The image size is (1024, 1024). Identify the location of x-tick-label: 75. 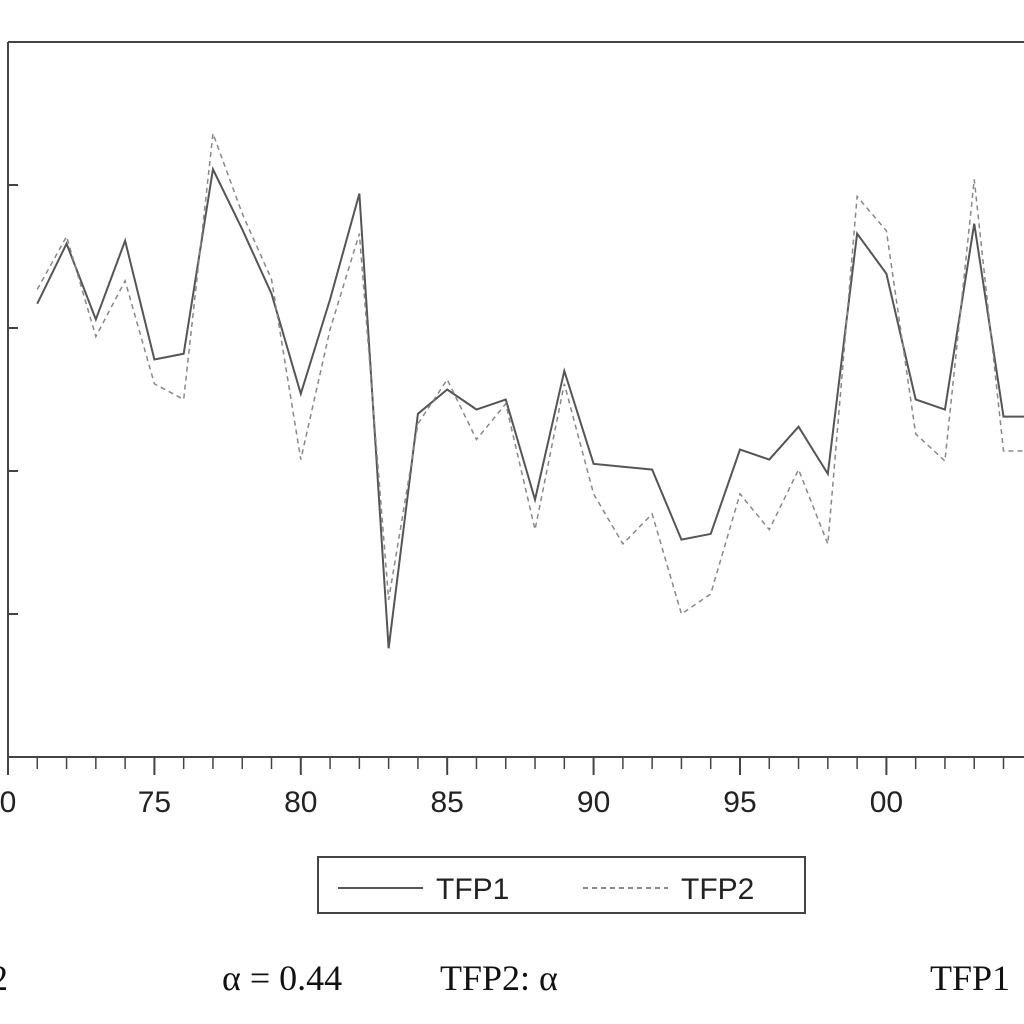
(154, 802).